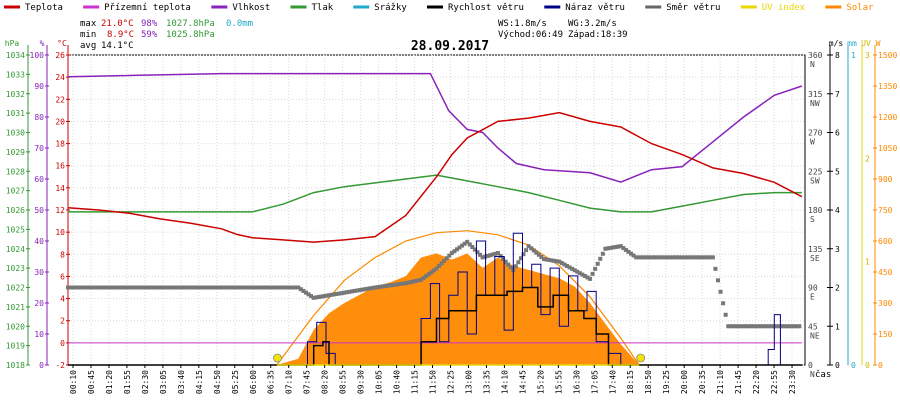 This screenshot has width=900, height=400. Describe the element at coordinates (44, 8) in the screenshot. I see `legend-label: Teplota` at that location.